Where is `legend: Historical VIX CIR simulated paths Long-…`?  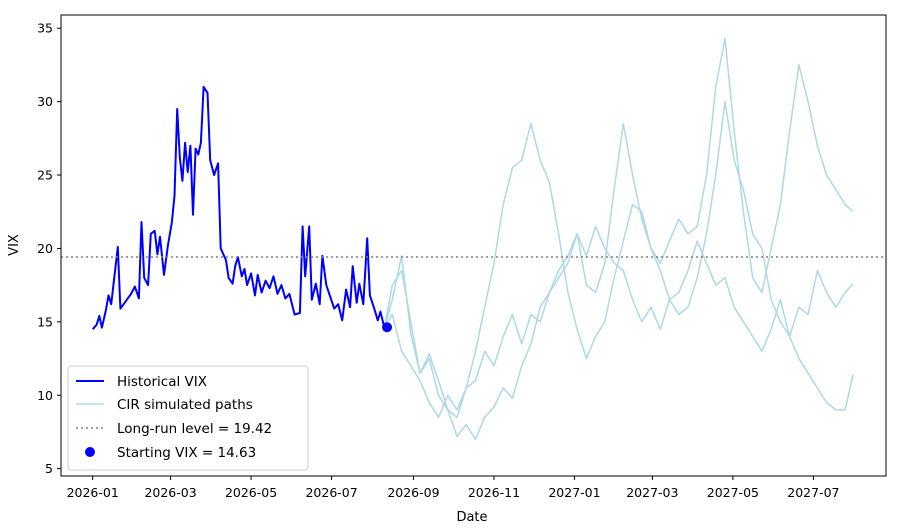
legend: Historical VIX CIR simulated paths Long-… is located at coordinates (188, 418).